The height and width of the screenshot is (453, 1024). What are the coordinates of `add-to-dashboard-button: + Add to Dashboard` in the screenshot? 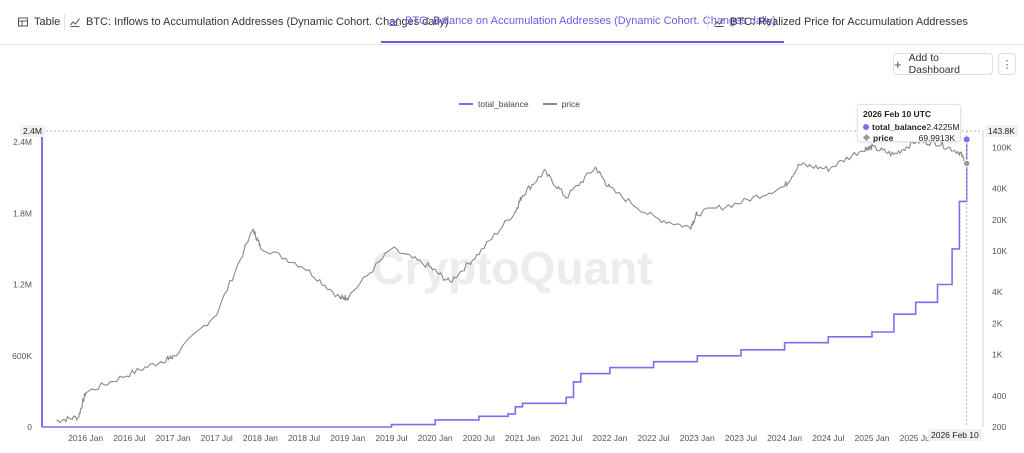 It's located at (943, 64).